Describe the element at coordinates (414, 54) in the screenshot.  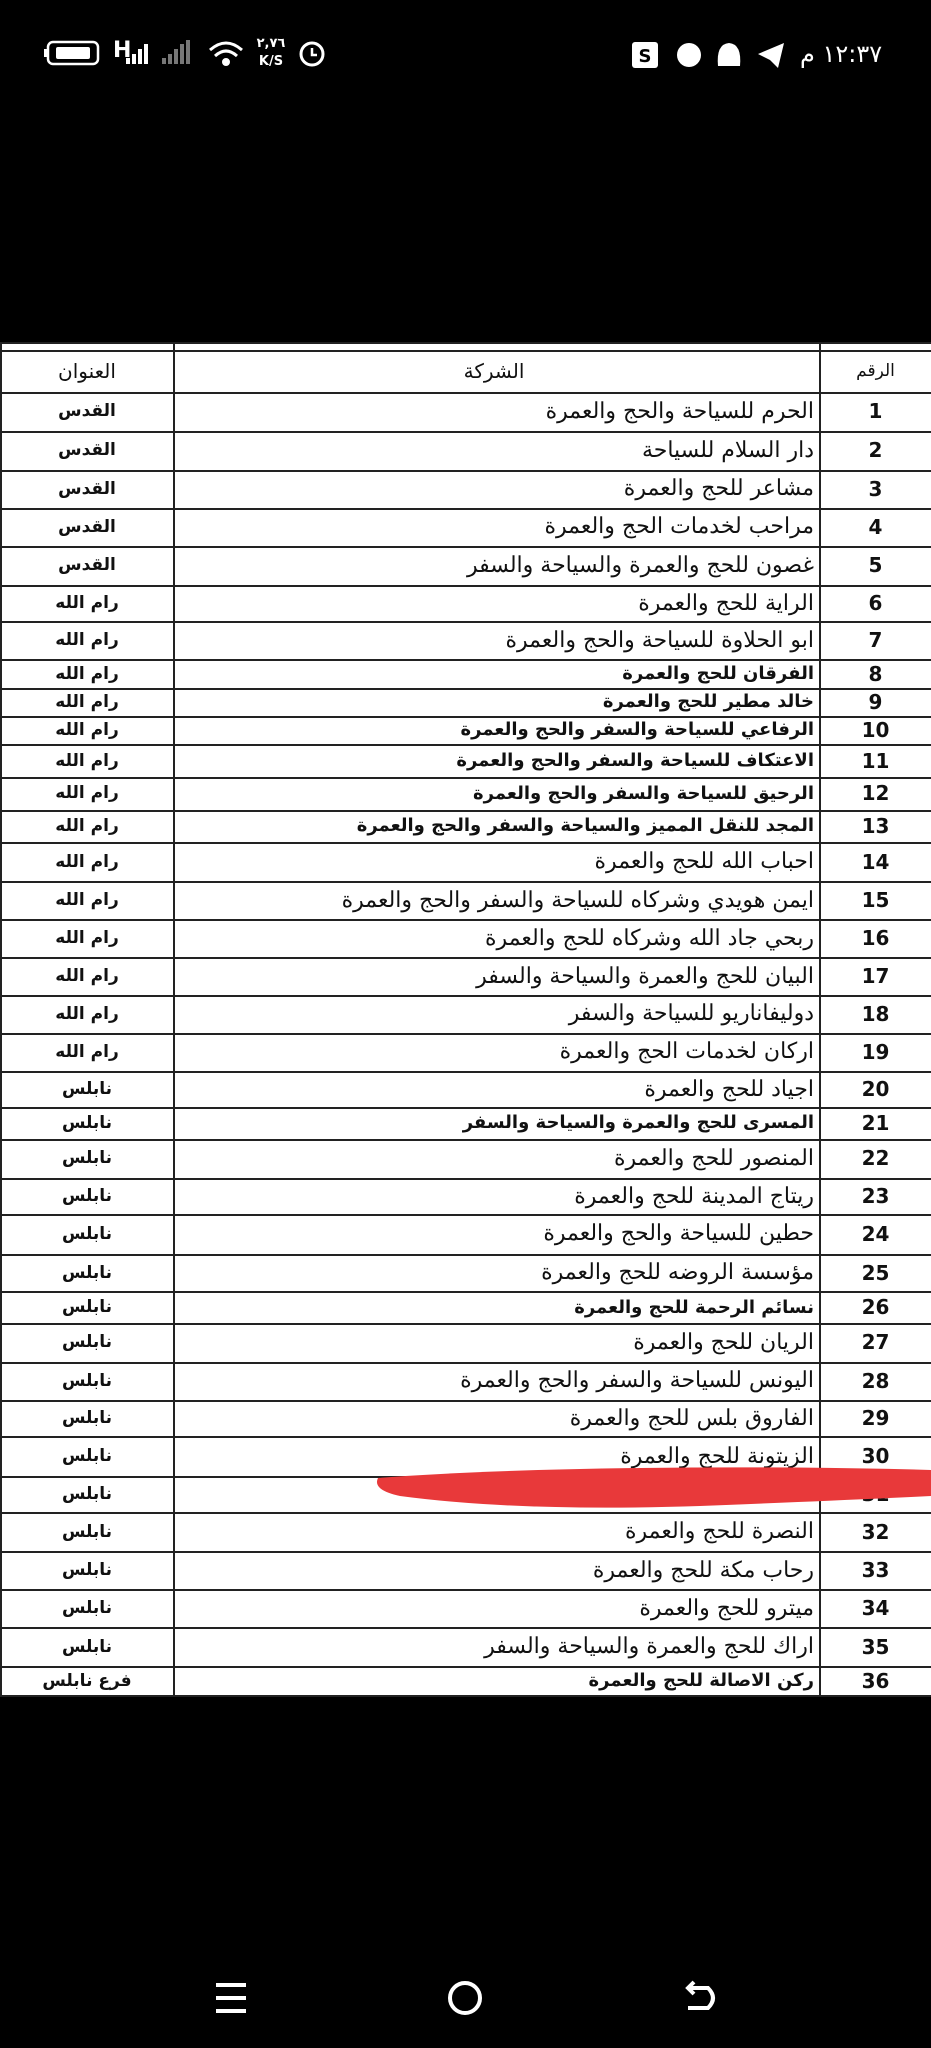
I see `status-icons: S` at that location.